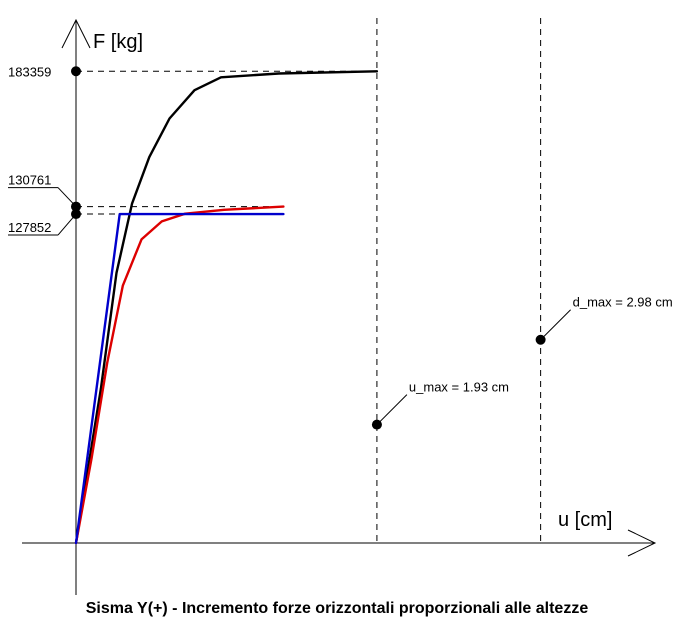 The height and width of the screenshot is (626, 686). I want to click on annotations: u_max = 1.93 cm d_max = 2.98 cm, so click(524, 360).